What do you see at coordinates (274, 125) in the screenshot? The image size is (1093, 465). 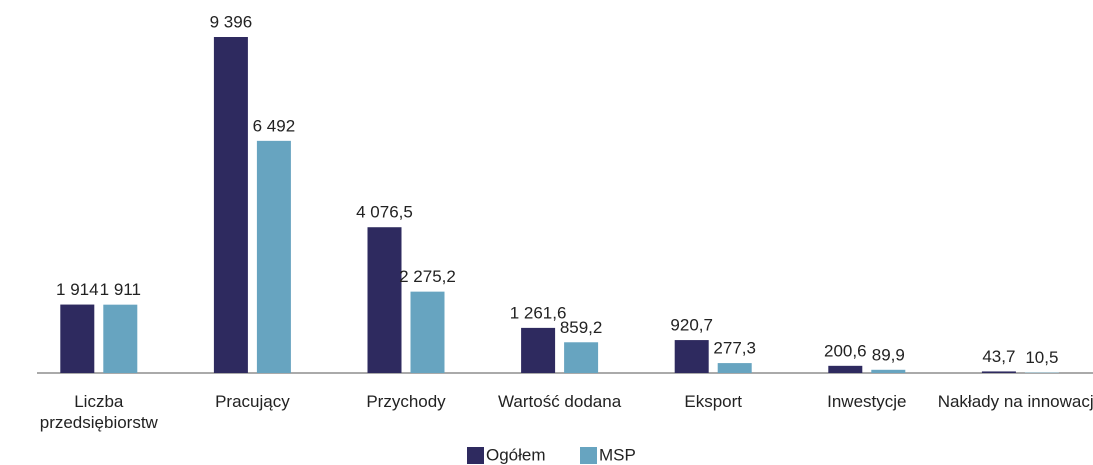 I see `data-label: 6 492` at bounding box center [274, 125].